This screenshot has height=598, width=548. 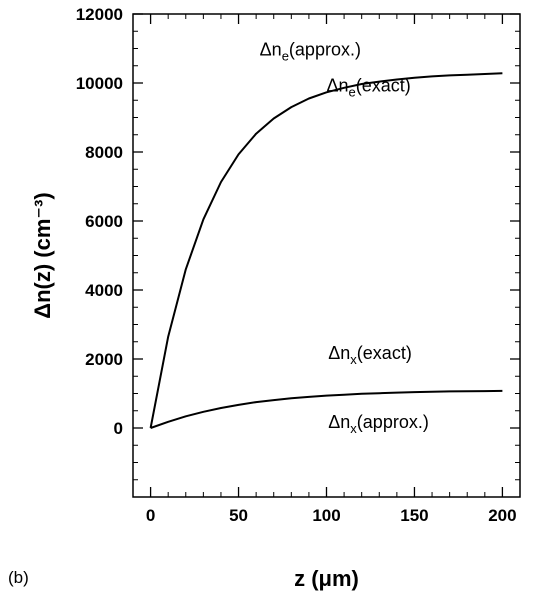 I want to click on x-tick-label: 200, so click(x=502, y=515).